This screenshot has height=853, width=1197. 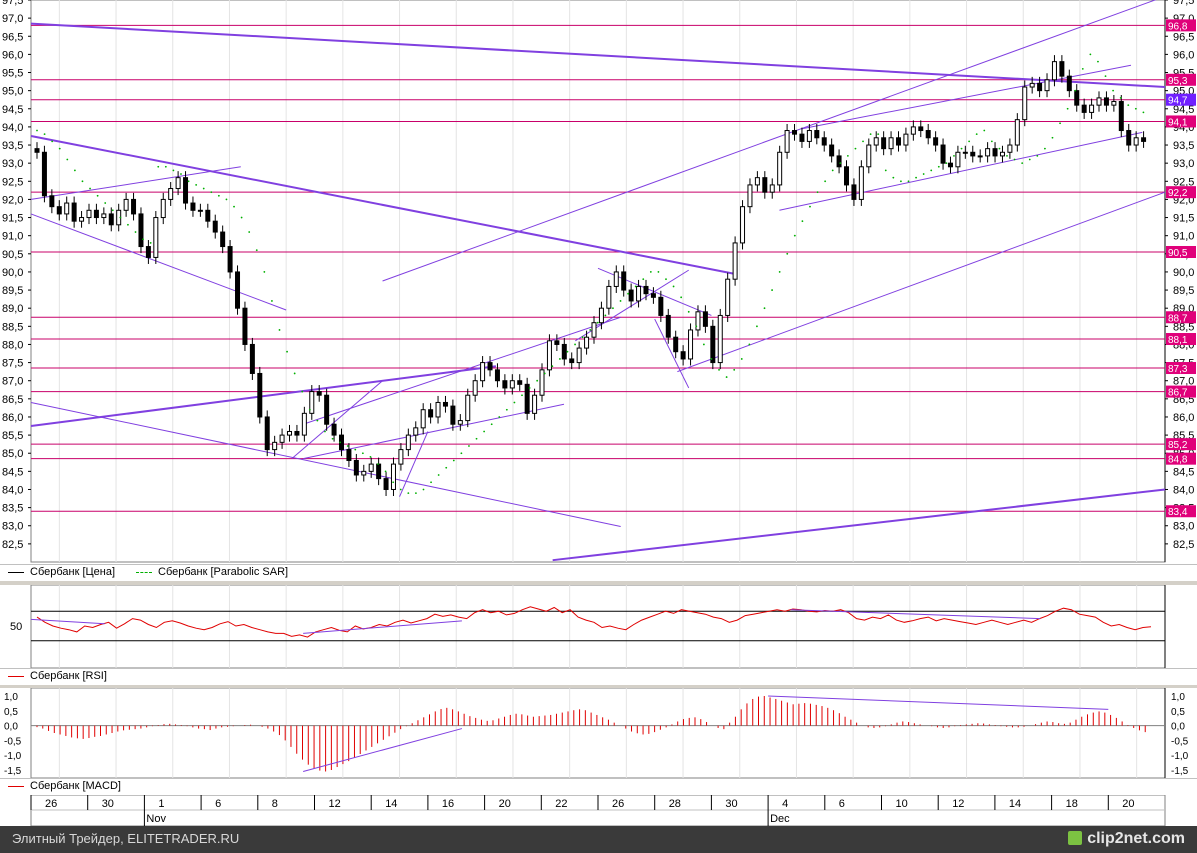 I want to click on month-label: Dec, so click(x=780, y=819).